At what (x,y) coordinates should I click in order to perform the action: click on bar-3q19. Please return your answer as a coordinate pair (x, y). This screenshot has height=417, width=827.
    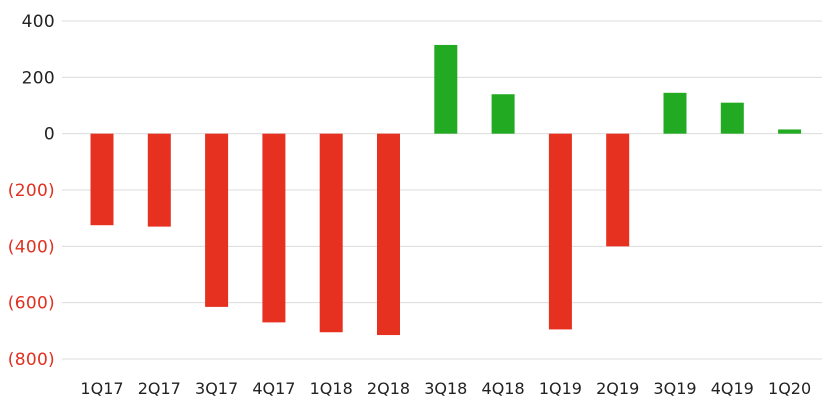
    Looking at the image, I should click on (675, 113).